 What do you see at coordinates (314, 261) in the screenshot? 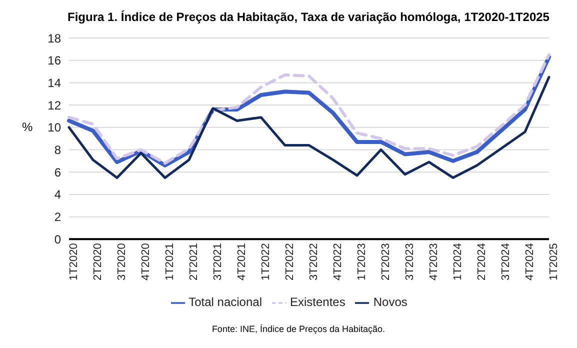
I see `x-tick-label: 3T2022` at bounding box center [314, 261].